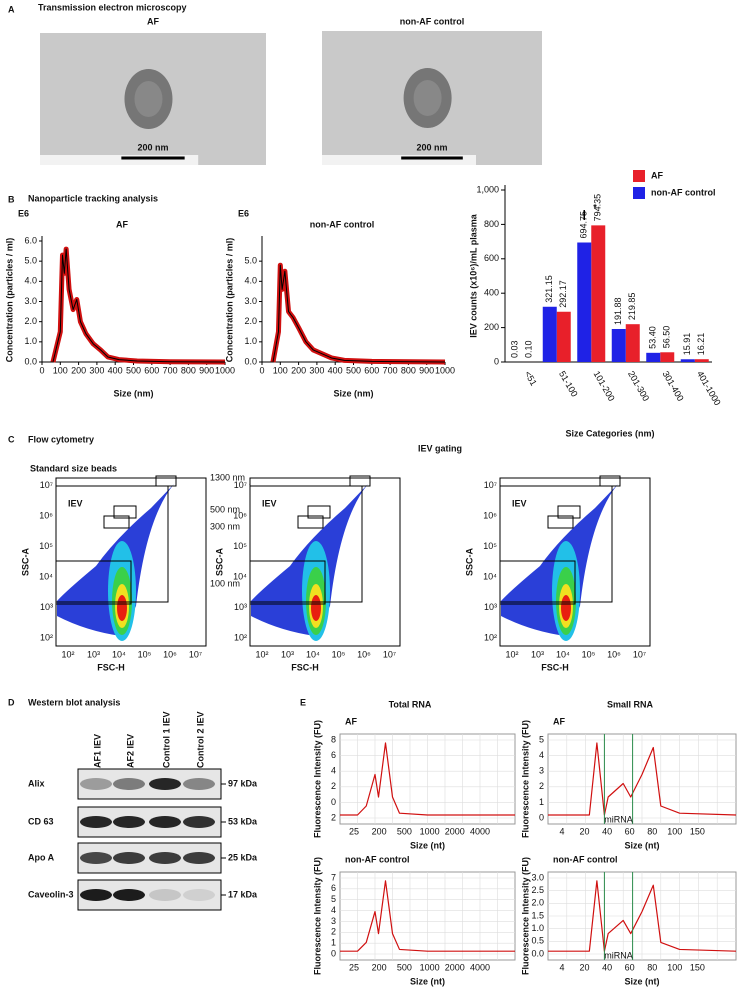 The image size is (743, 991). What do you see at coordinates (404, 831) in the screenshot?
I see `x-tick-label: 500` at bounding box center [404, 831].